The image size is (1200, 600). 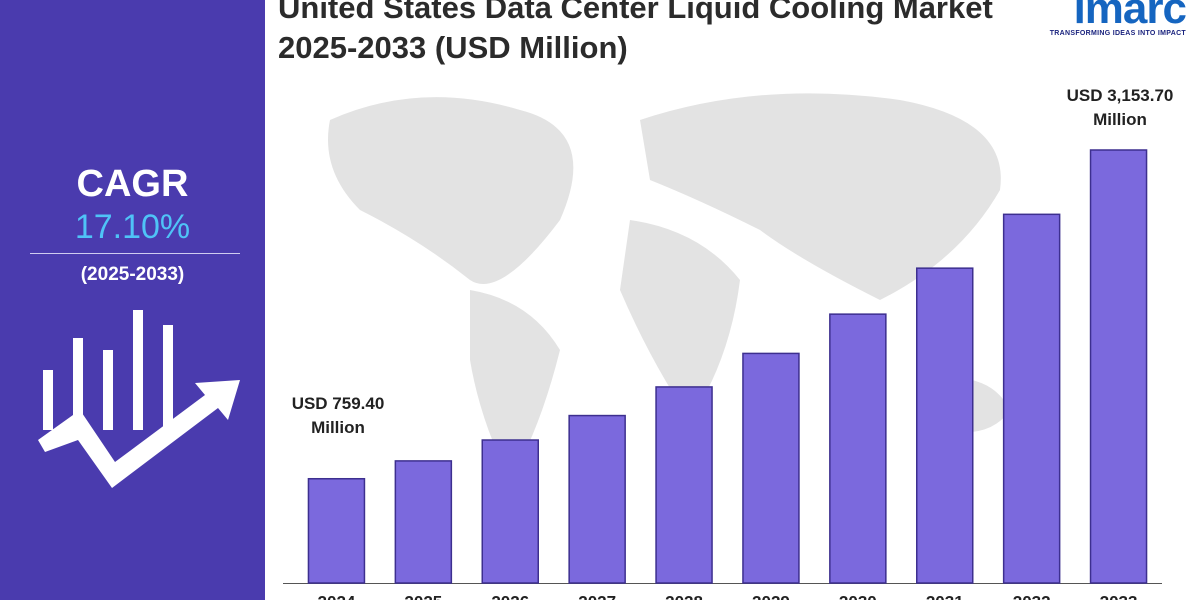 I want to click on x-tick-label: 2024, so click(x=337, y=596).